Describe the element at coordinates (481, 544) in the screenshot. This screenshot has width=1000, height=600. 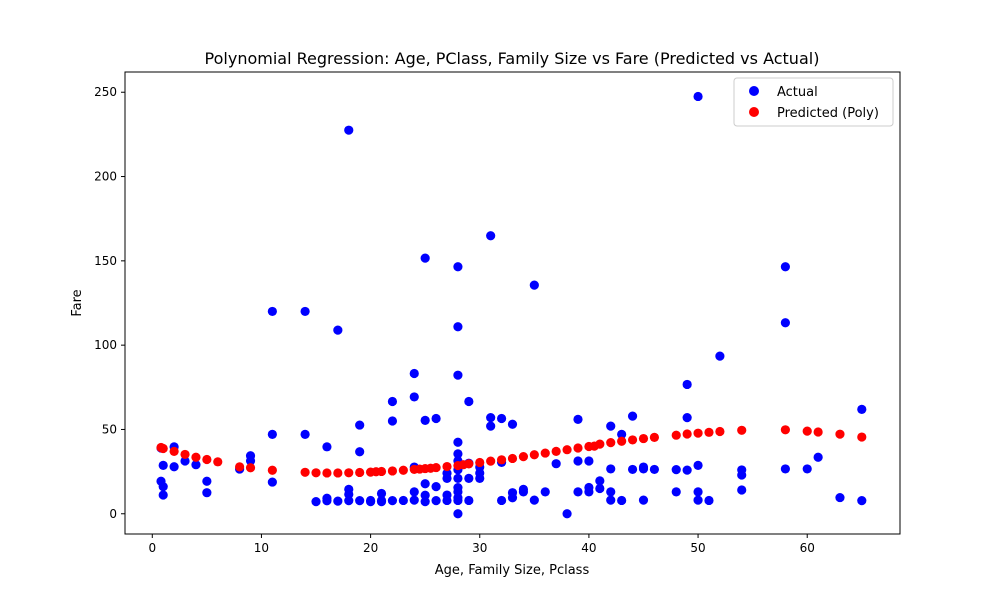
I see `x-axis-ticks: 0 10 20 30 40 50 60` at that location.